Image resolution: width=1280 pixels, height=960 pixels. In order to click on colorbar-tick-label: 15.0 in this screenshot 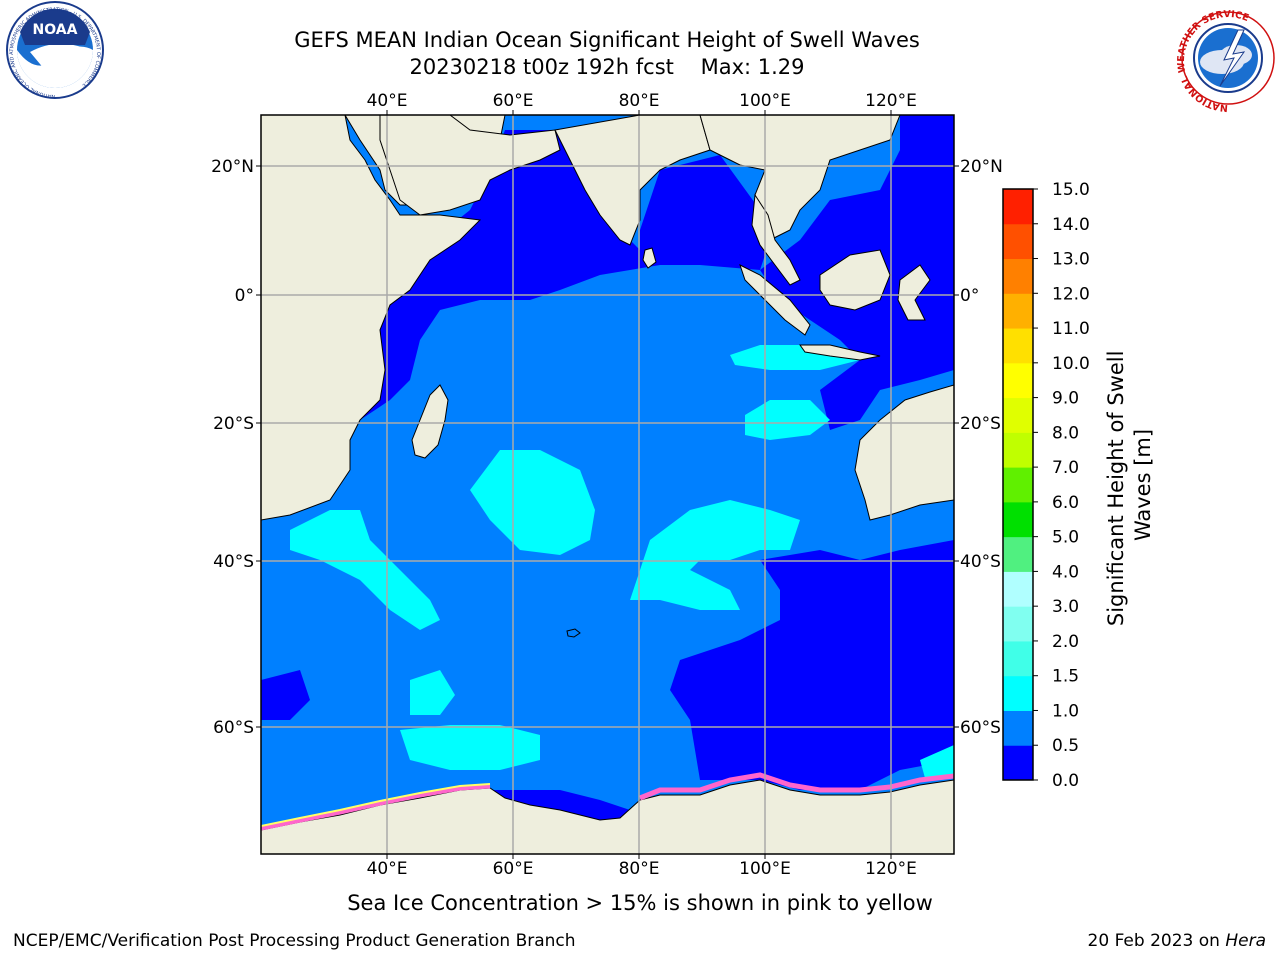, I will do `click(1071, 190)`.